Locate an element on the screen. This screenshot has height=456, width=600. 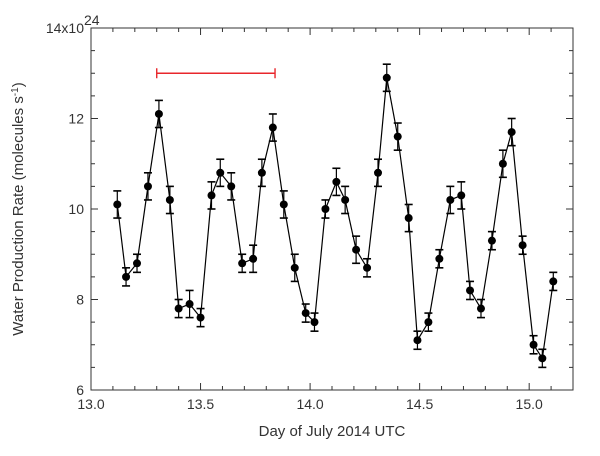
x-tick-label: 13.0 is located at coordinates (90, 404).